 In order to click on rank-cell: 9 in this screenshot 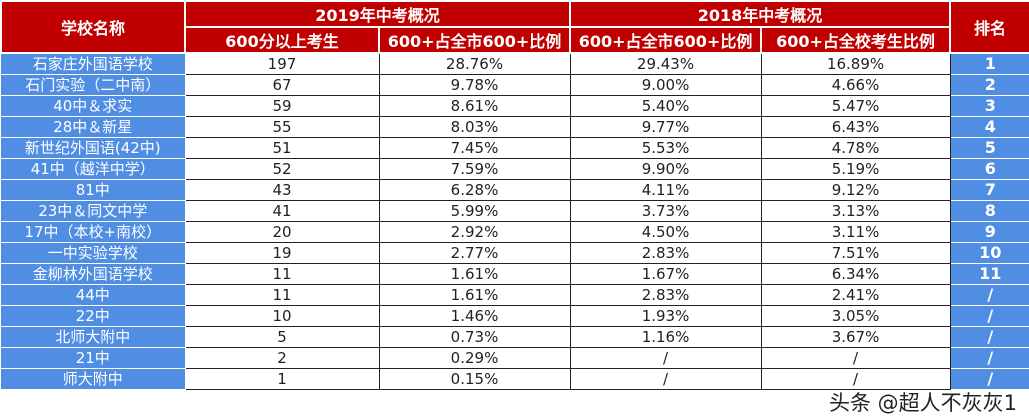, I will do `click(989, 232)`.